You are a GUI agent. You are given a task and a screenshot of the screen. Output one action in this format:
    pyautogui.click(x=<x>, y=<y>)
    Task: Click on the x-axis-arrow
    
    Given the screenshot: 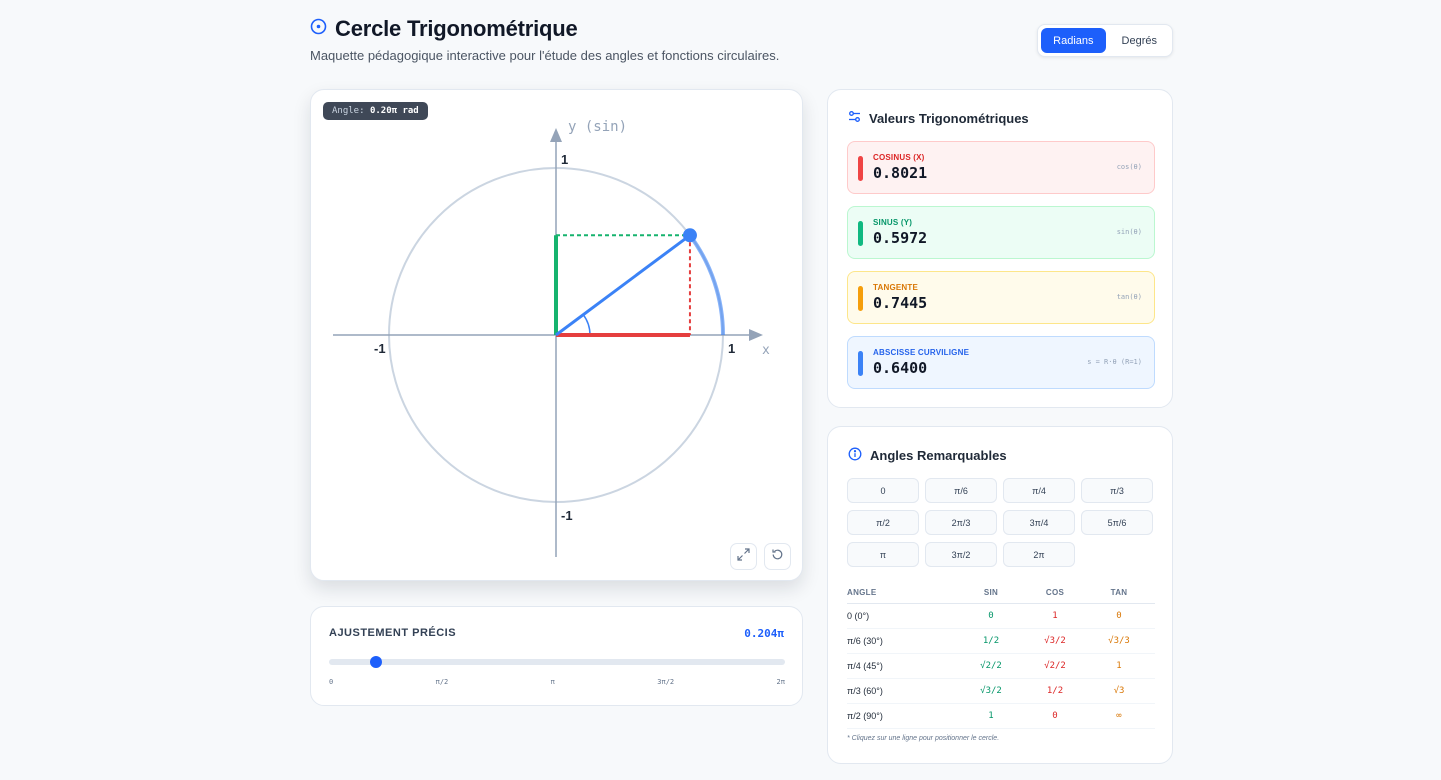 What is the action you would take?
    pyautogui.click(x=756, y=335)
    